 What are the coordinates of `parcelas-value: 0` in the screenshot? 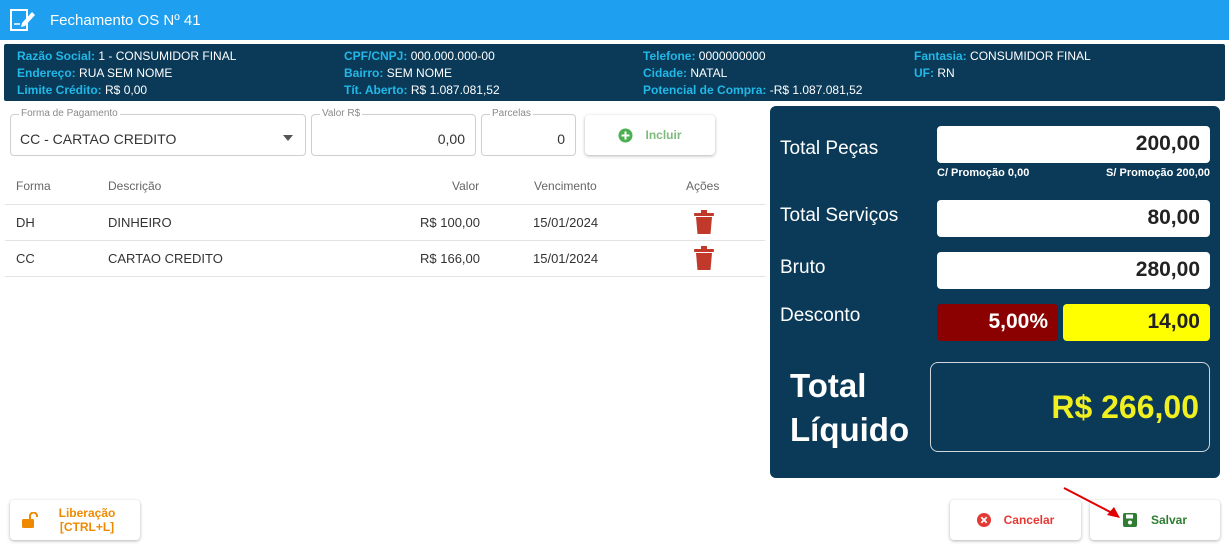 It's located at (561, 139).